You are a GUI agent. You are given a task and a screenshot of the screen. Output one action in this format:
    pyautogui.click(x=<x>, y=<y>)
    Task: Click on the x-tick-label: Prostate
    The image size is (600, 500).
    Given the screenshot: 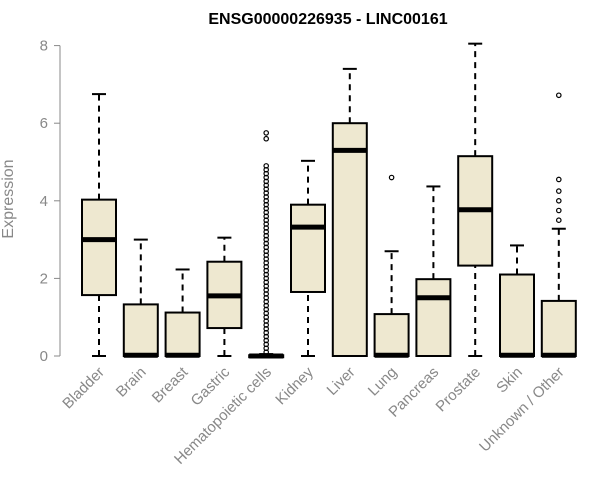 What is the action you would take?
    pyautogui.click(x=458, y=390)
    